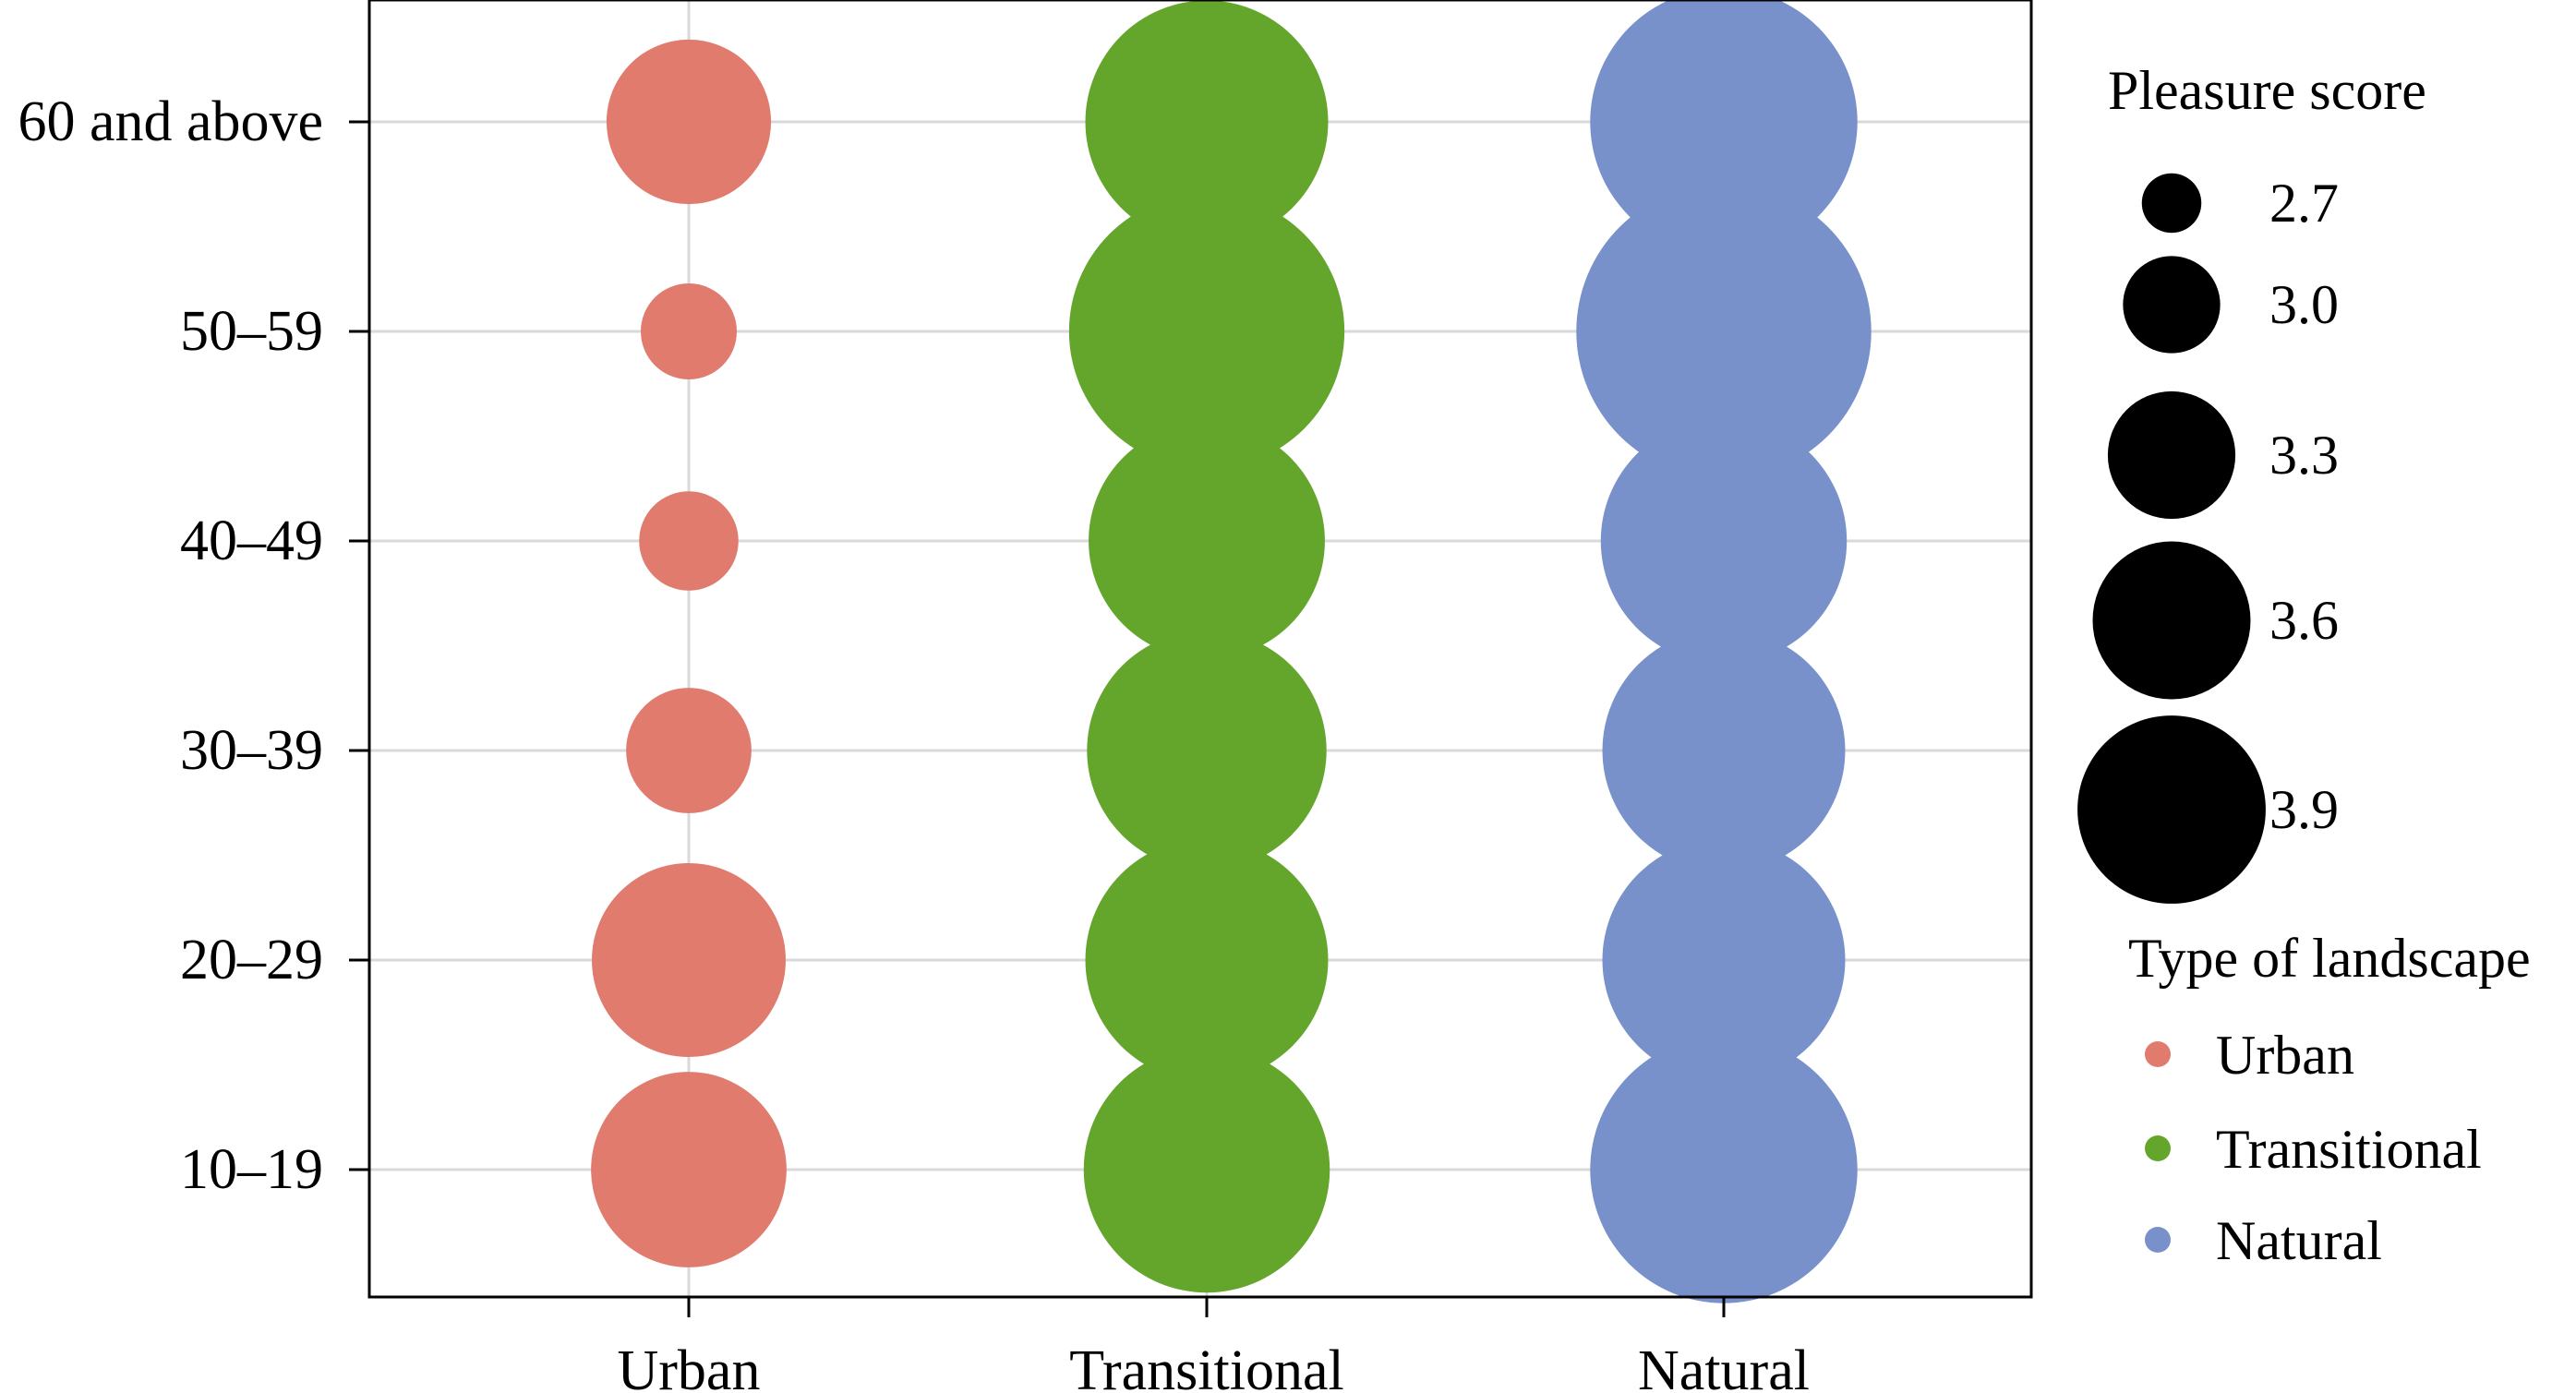 The width and height of the screenshot is (2576, 1393). What do you see at coordinates (2304, 620) in the screenshot?
I see `size-legend-label-3-6: 3.6` at bounding box center [2304, 620].